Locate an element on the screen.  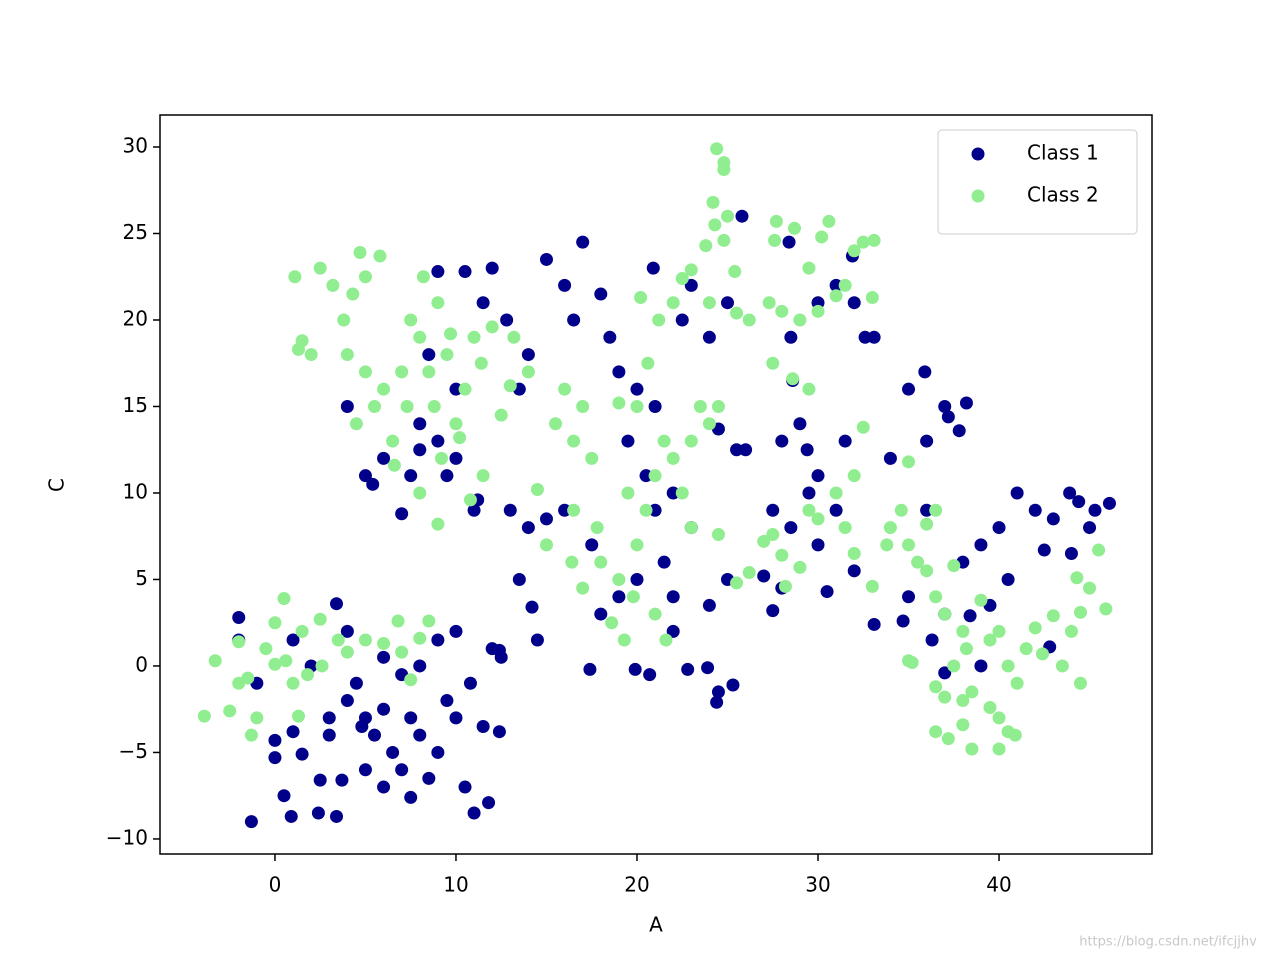
y-axis-label: C is located at coordinates (57, 485).